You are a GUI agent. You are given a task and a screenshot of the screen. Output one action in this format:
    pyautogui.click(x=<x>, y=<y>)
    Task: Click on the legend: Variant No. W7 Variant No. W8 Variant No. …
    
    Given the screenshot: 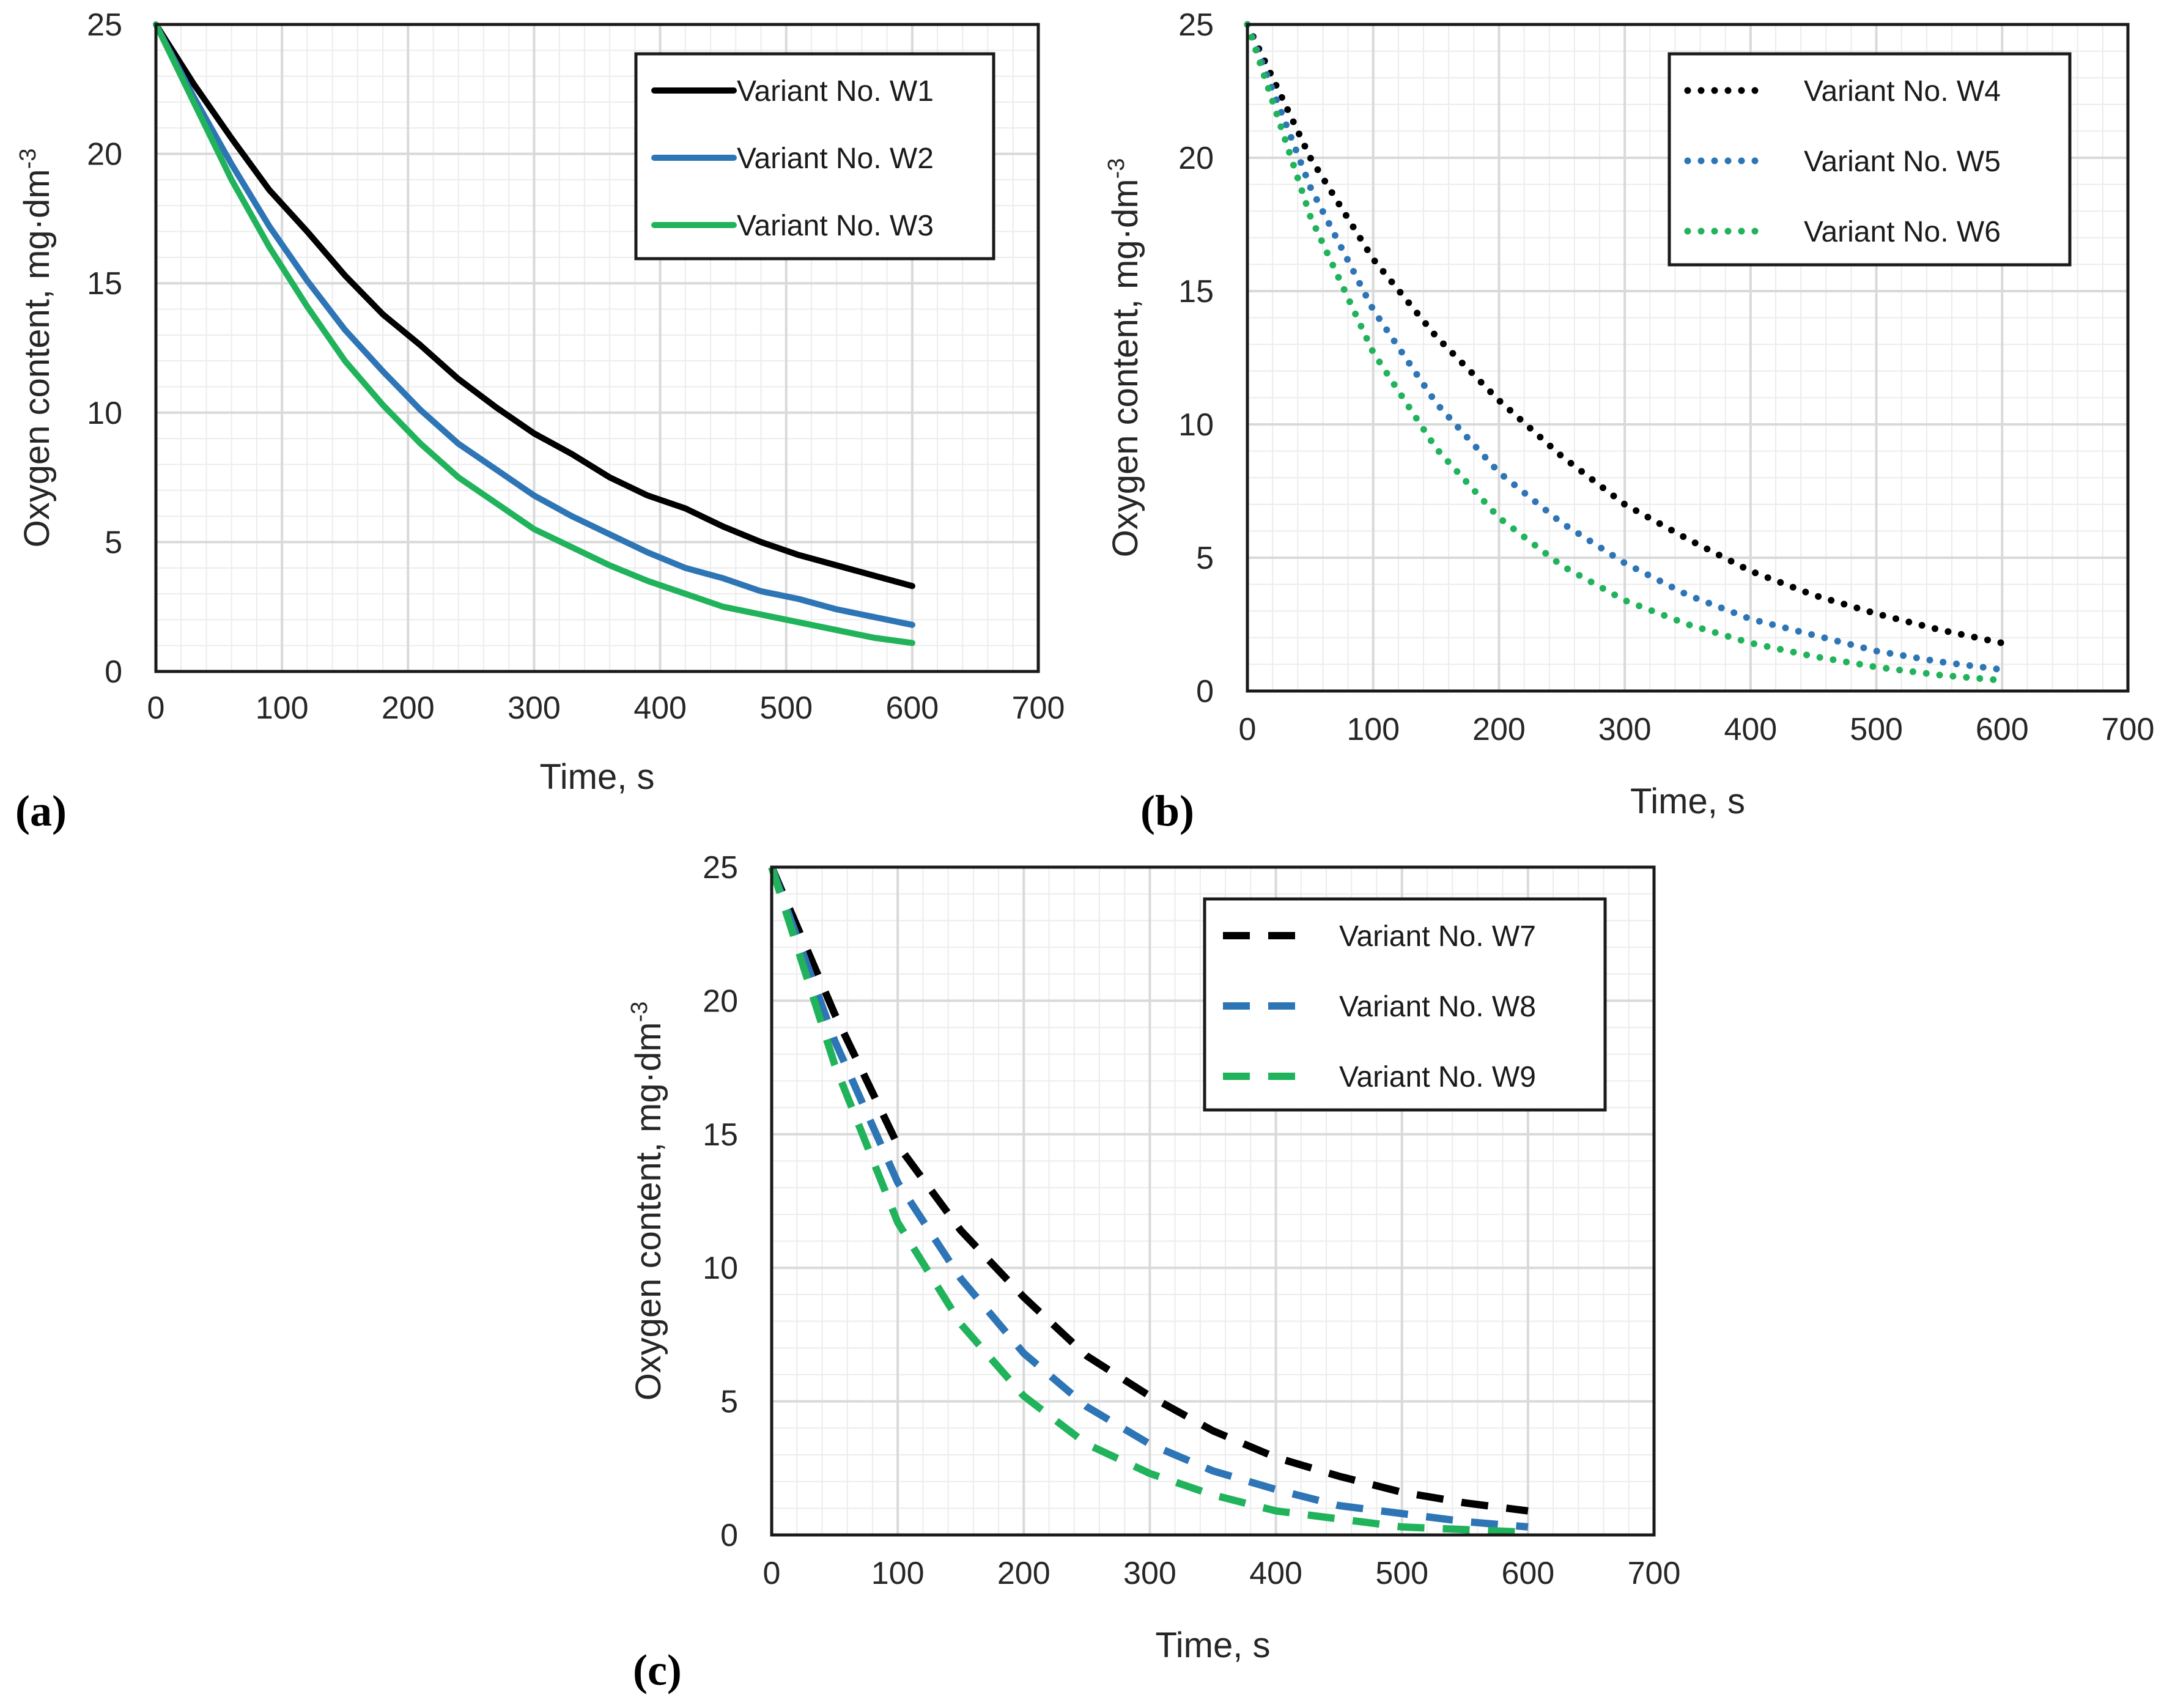 What is the action you would take?
    pyautogui.click(x=1405, y=1004)
    